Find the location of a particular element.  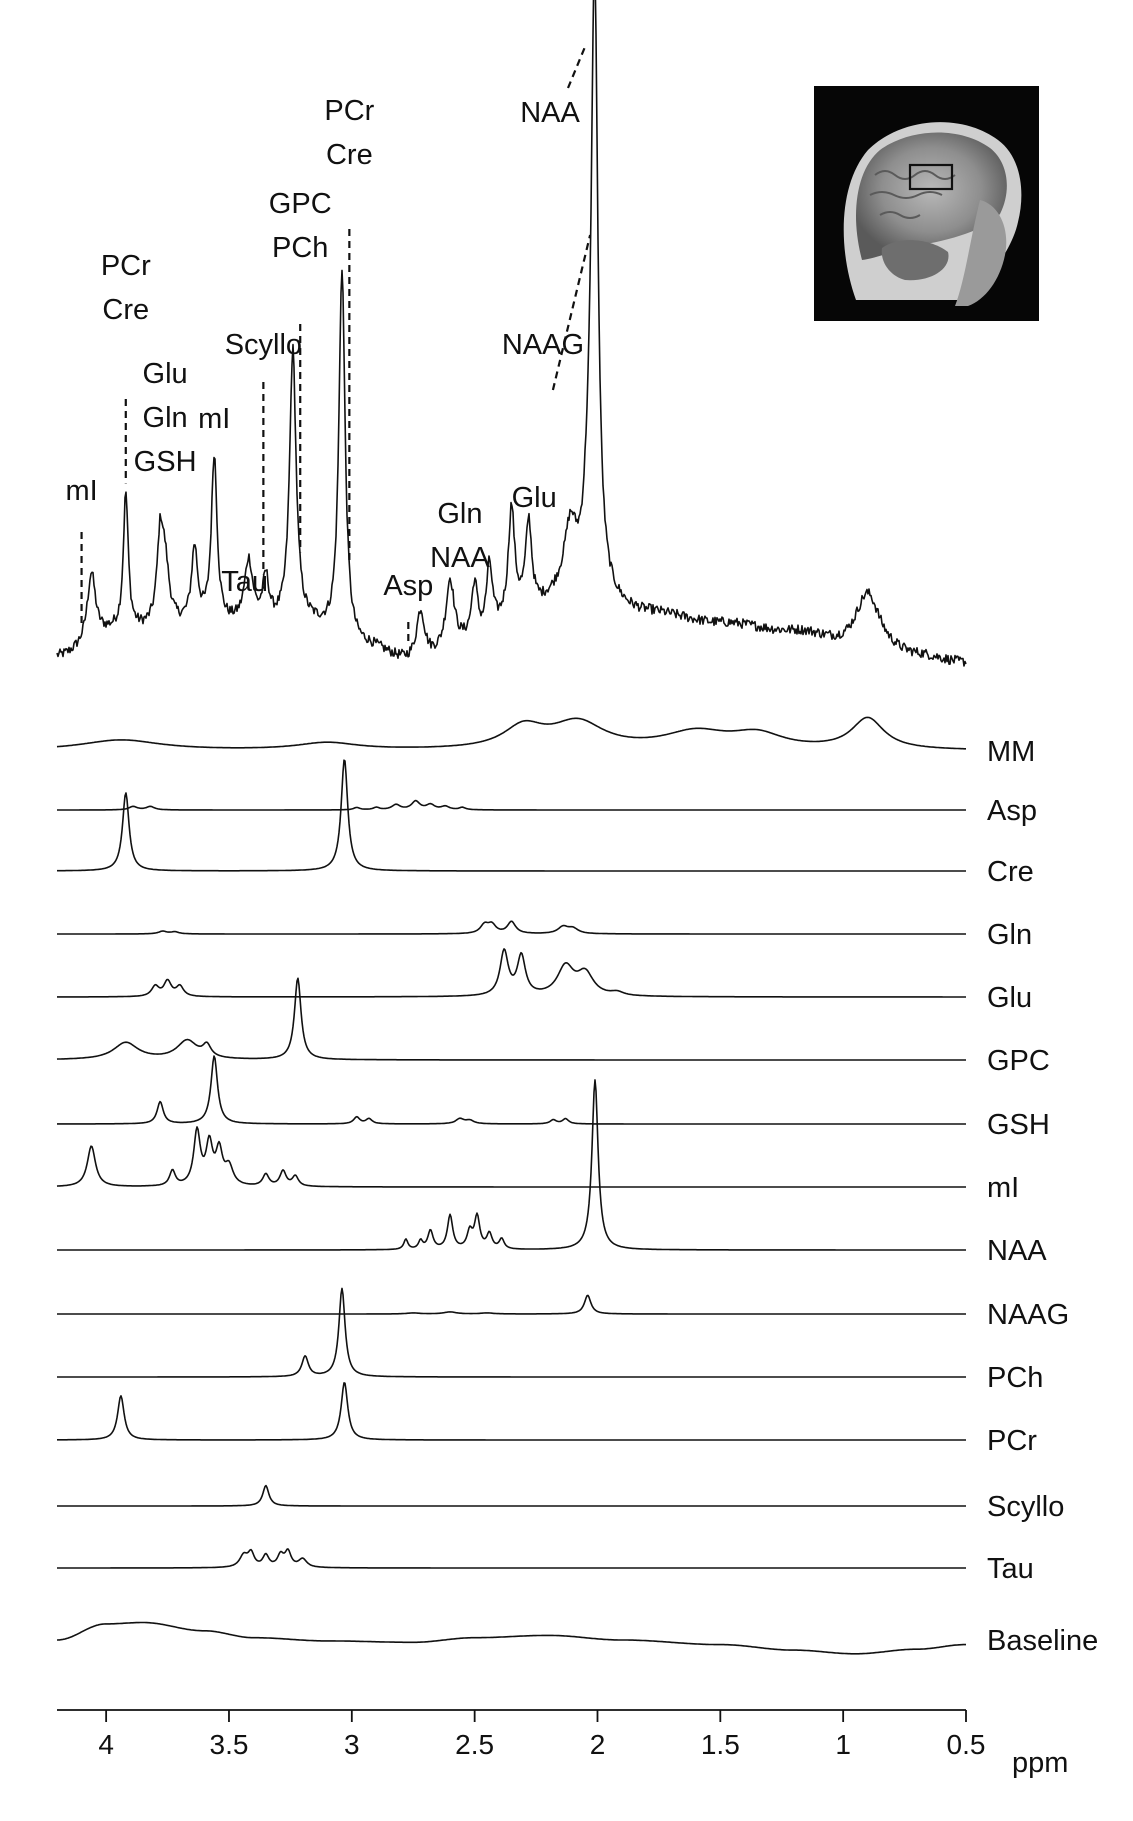

series-line-scyllo is located at coordinates (511, 1495).